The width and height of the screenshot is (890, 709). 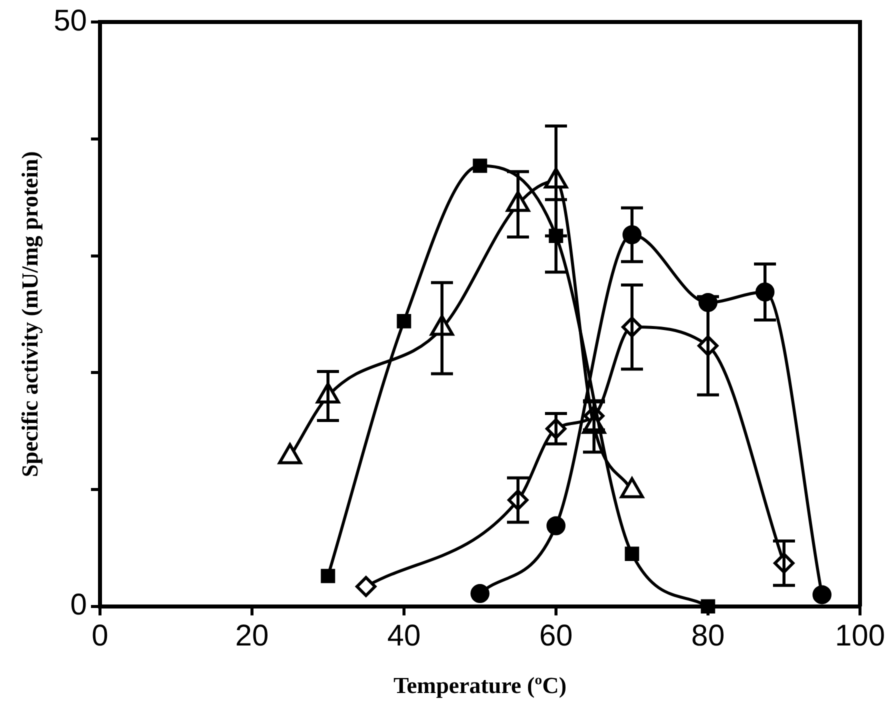 What do you see at coordinates (252, 636) in the screenshot?
I see `x-tick-label: 20` at bounding box center [252, 636].